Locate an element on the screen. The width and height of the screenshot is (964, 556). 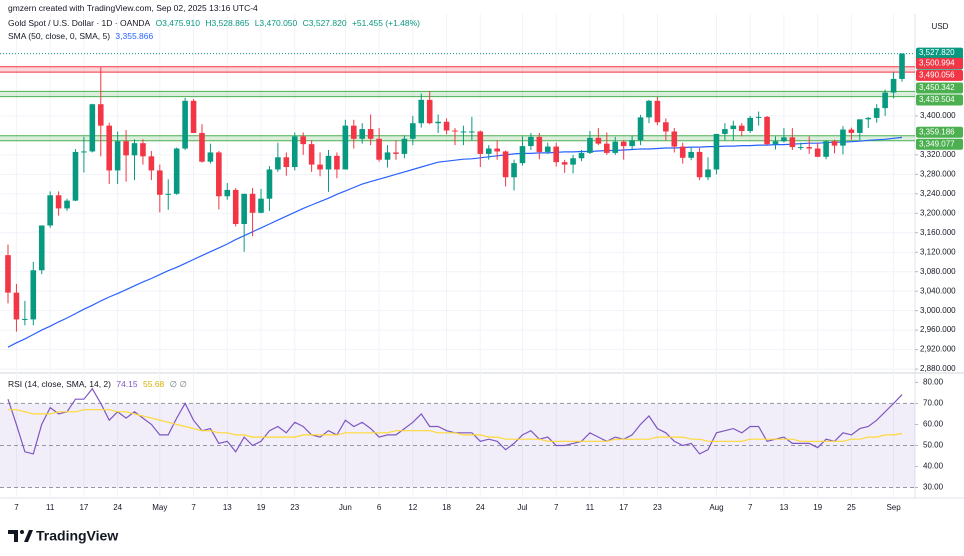
x-tick-label: 7 is located at coordinates (16, 507).